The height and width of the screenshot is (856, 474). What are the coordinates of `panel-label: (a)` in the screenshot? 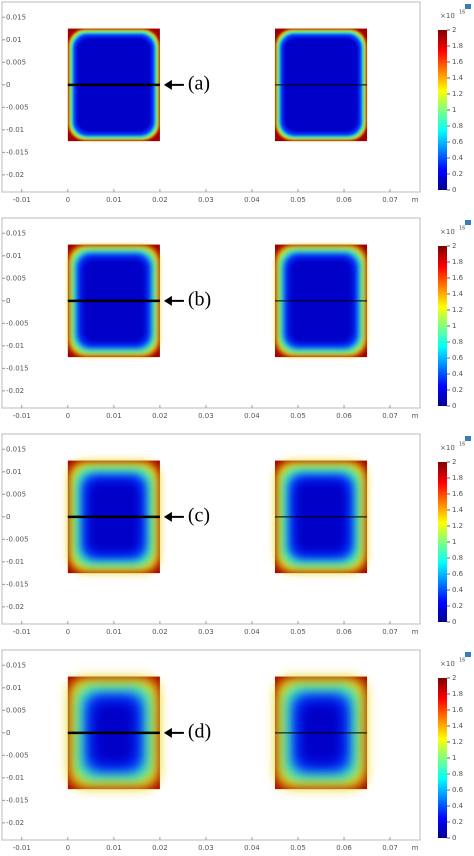 It's located at (199, 83).